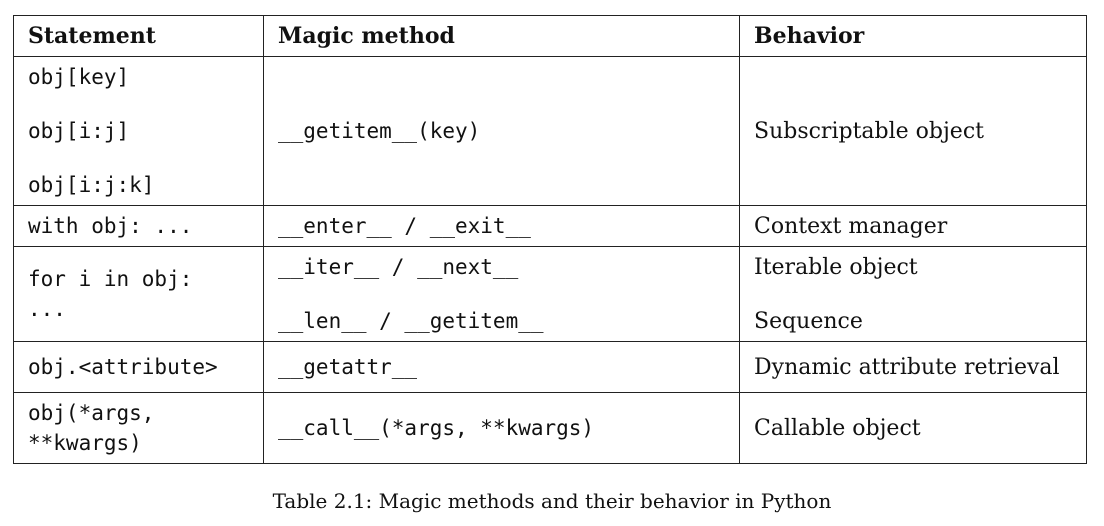 The image size is (1104, 526). I want to click on statement-line: obj[i:j], so click(79, 130).